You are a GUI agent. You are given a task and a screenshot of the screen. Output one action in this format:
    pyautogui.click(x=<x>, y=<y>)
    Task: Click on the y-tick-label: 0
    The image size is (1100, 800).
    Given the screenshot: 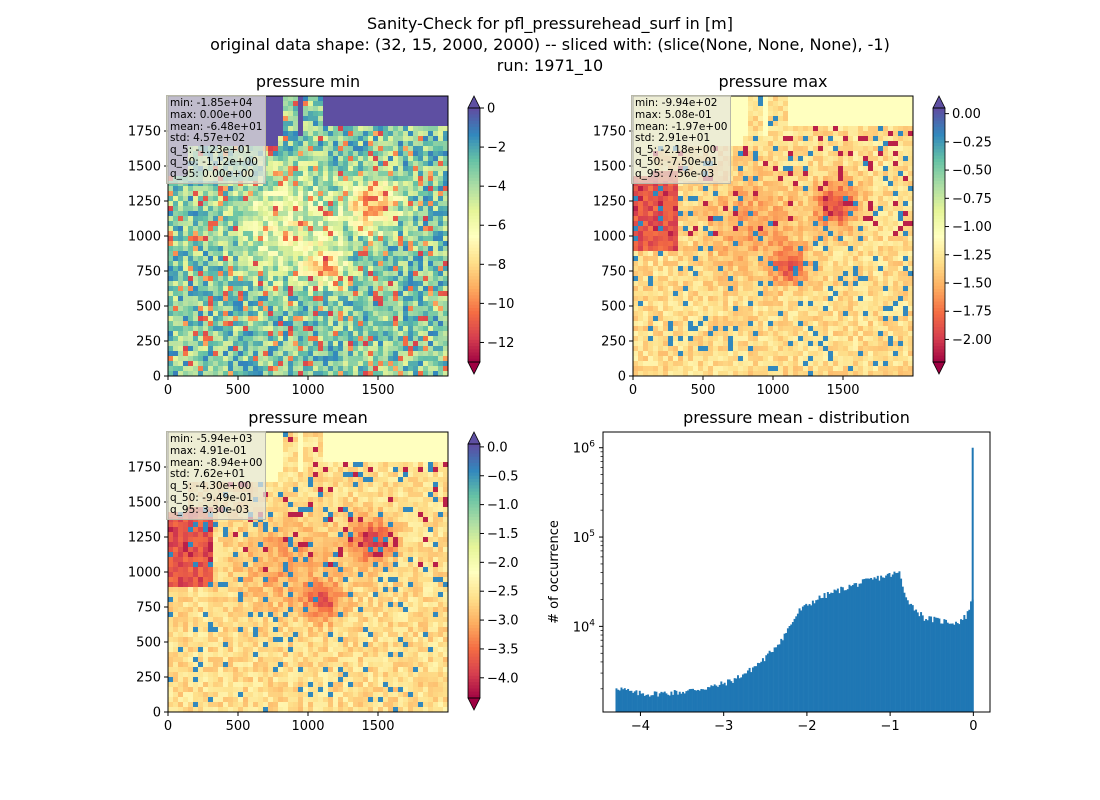 What is the action you would take?
    pyautogui.click(x=157, y=377)
    